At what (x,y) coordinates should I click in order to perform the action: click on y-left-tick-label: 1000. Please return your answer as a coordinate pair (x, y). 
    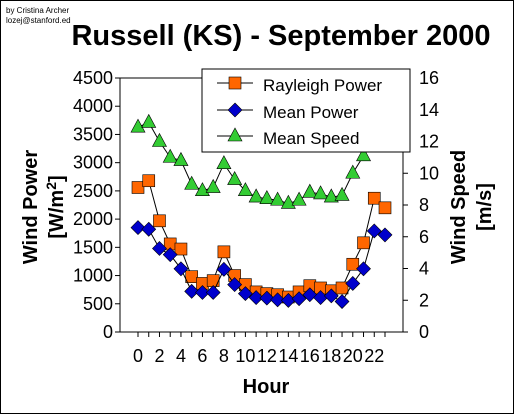
    Looking at the image, I should click on (93, 276).